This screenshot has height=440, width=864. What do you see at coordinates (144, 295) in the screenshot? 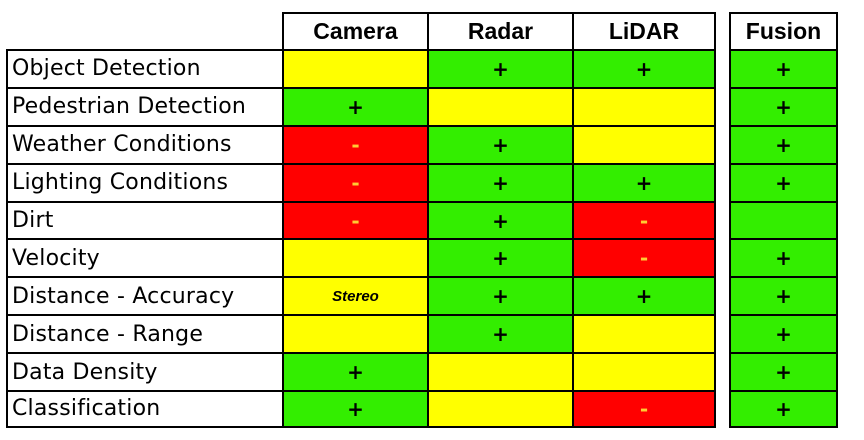
I see `row-label: Distance - Accuracy` at bounding box center [144, 295].